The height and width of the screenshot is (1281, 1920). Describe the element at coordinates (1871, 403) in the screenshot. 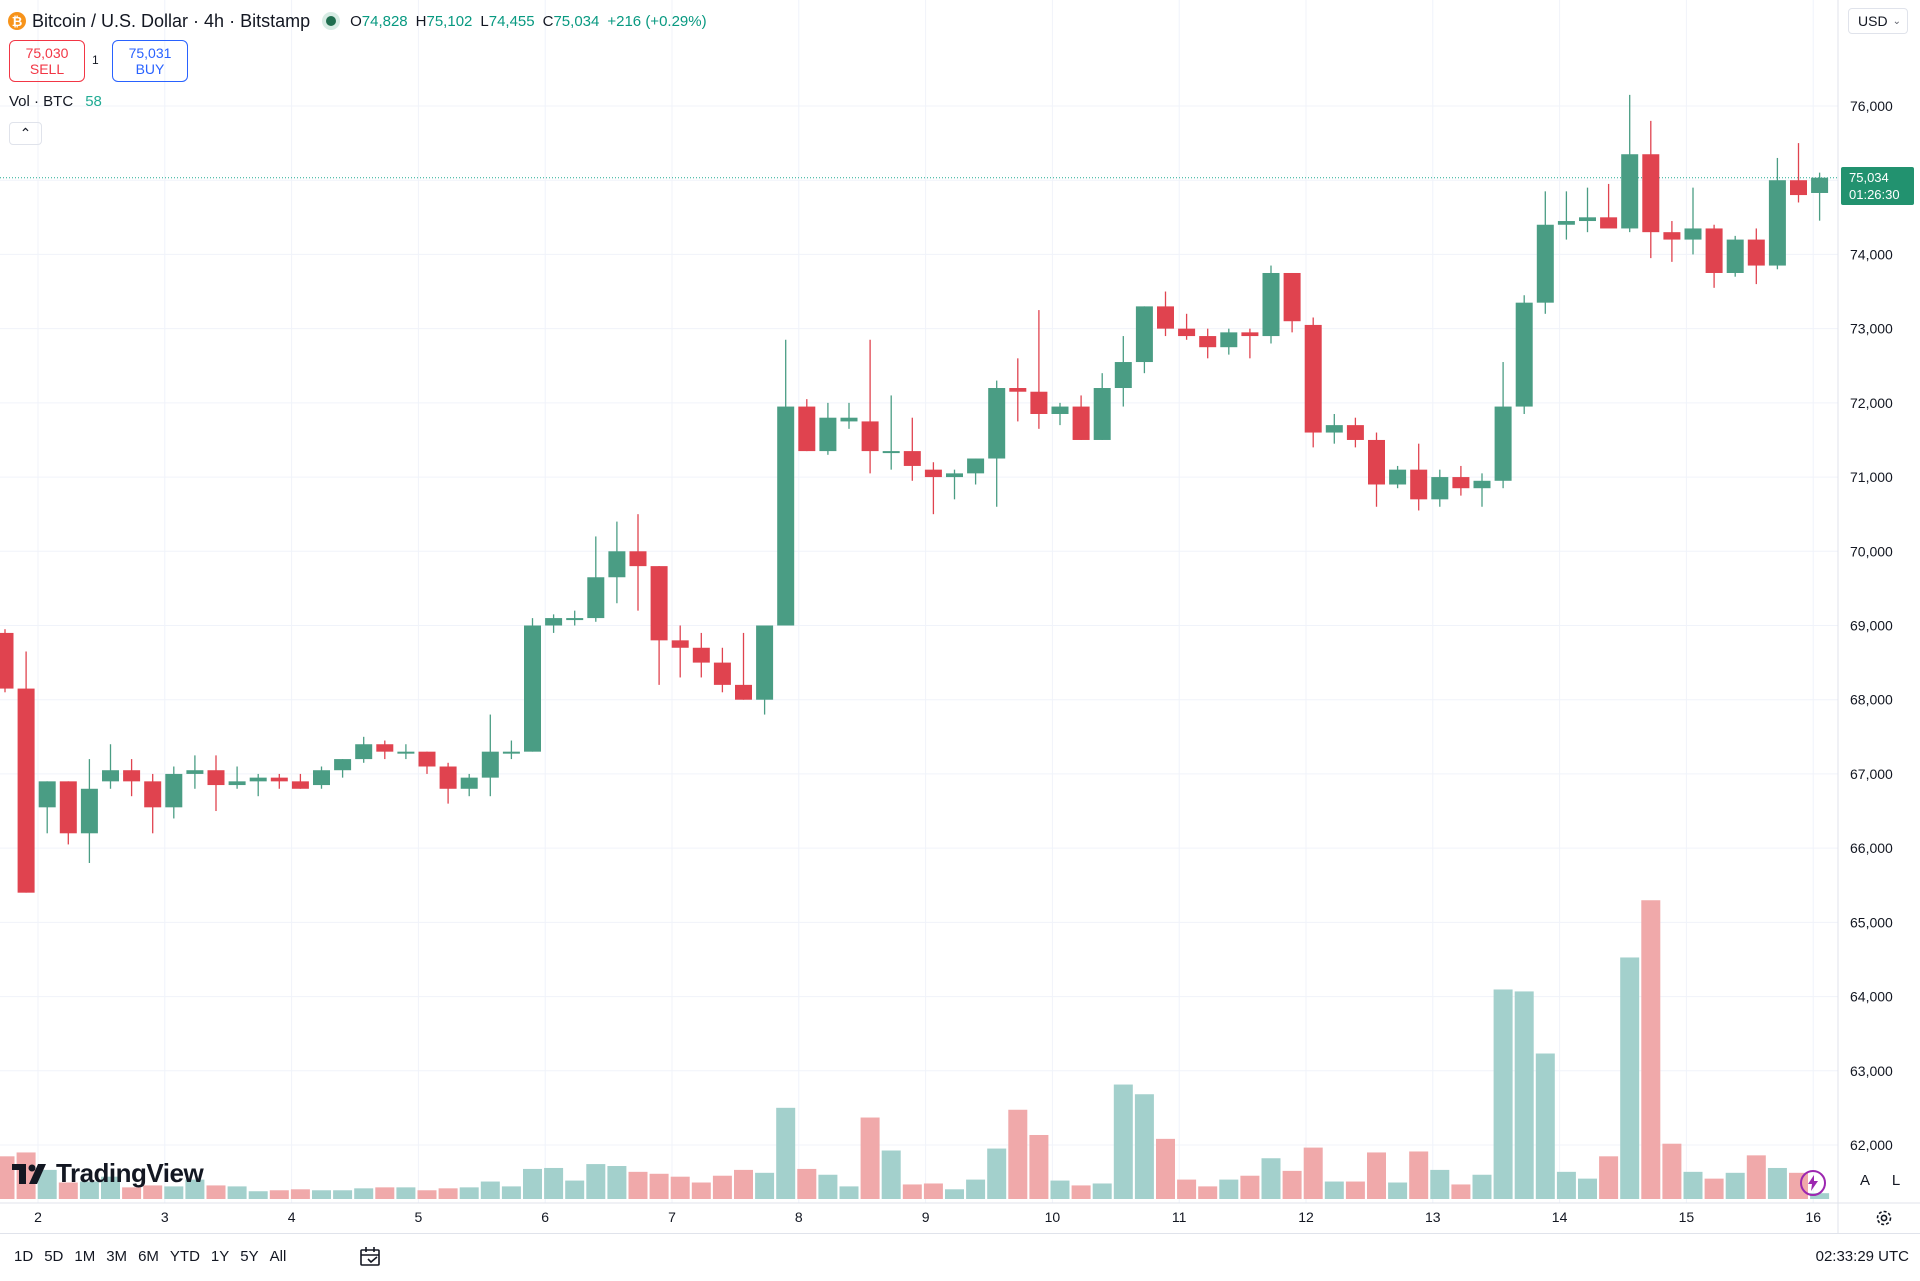

I see `price-tick-label: 72,000` at that location.